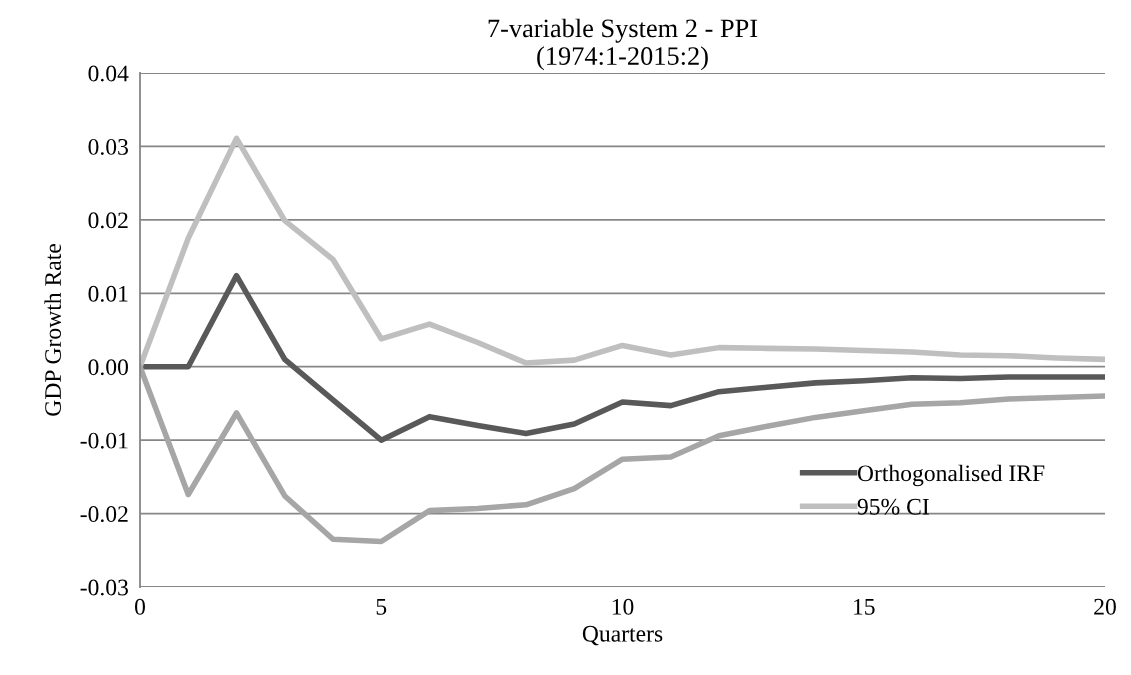 This screenshot has height=675, width=1131. What do you see at coordinates (108, 146) in the screenshot?
I see `y-tick-label: 0.03` at bounding box center [108, 146].